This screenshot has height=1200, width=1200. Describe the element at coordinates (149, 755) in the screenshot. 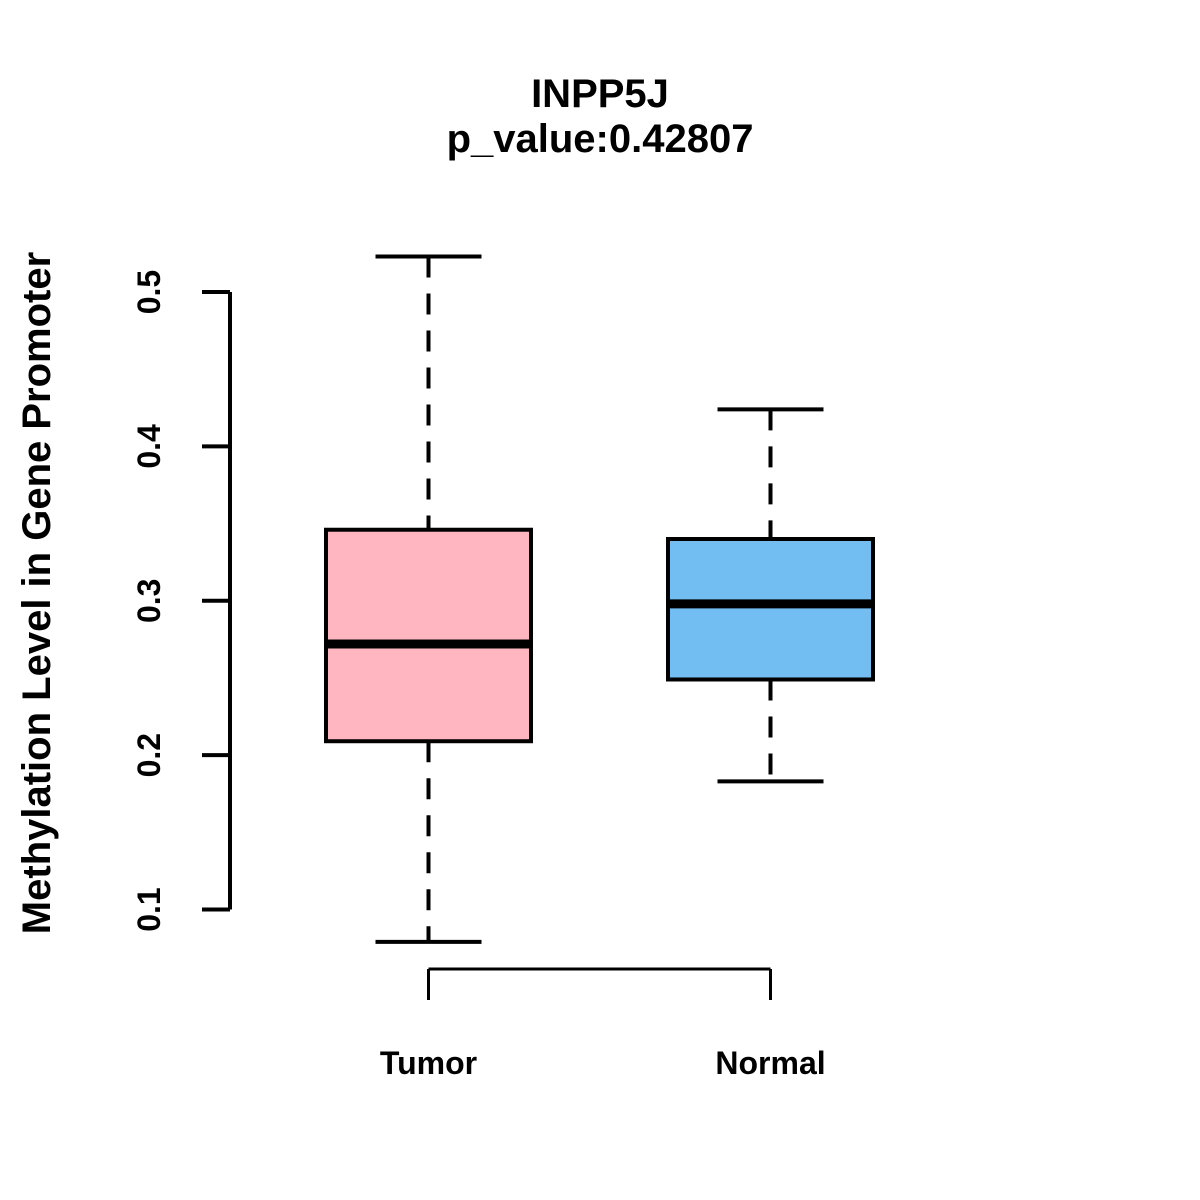

I see `y-tick-label: 0.2` at that location.